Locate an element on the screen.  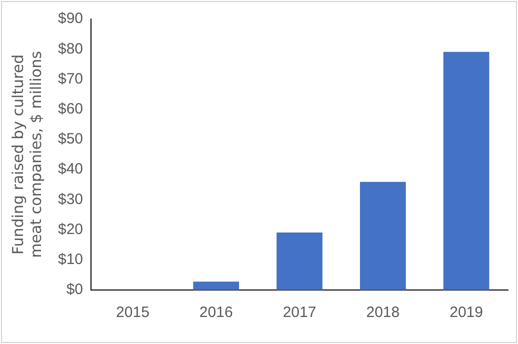
y-tick-label: $20 is located at coordinates (71, 229).